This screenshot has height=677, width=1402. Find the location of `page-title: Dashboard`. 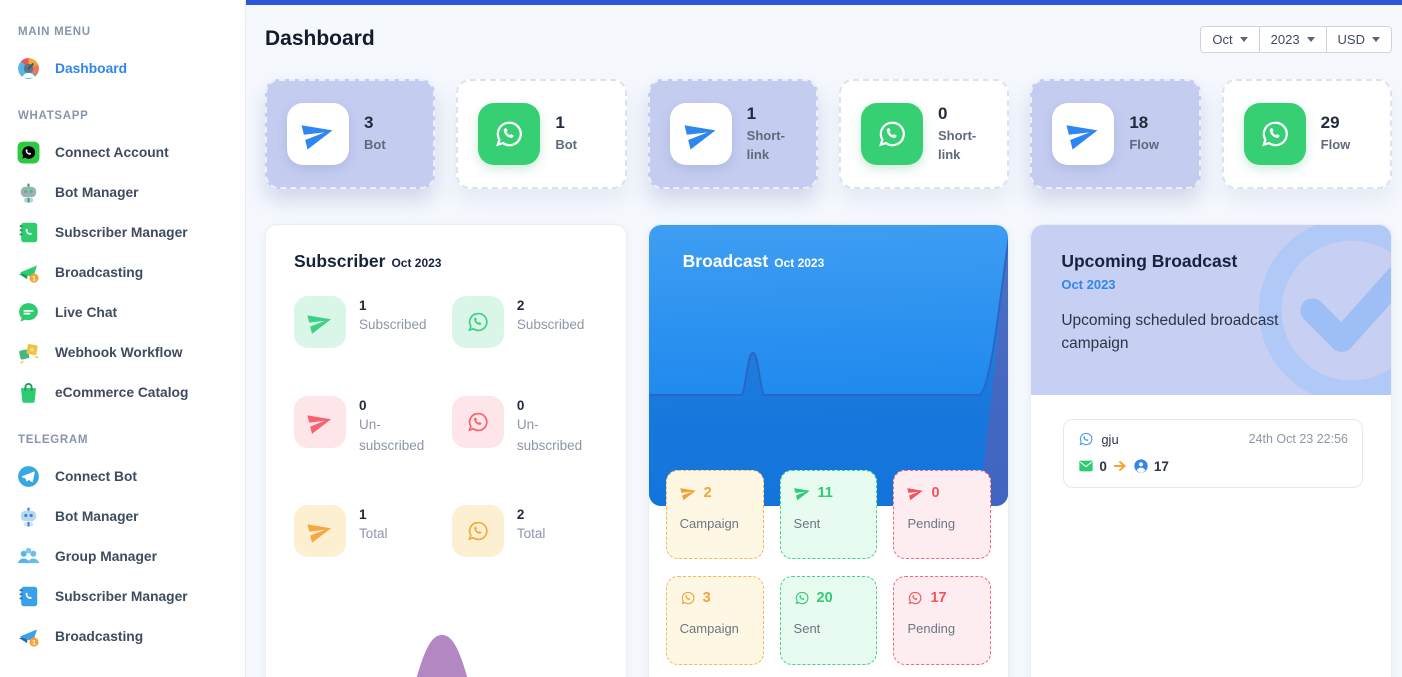

page-title: Dashboard is located at coordinates (320, 38).